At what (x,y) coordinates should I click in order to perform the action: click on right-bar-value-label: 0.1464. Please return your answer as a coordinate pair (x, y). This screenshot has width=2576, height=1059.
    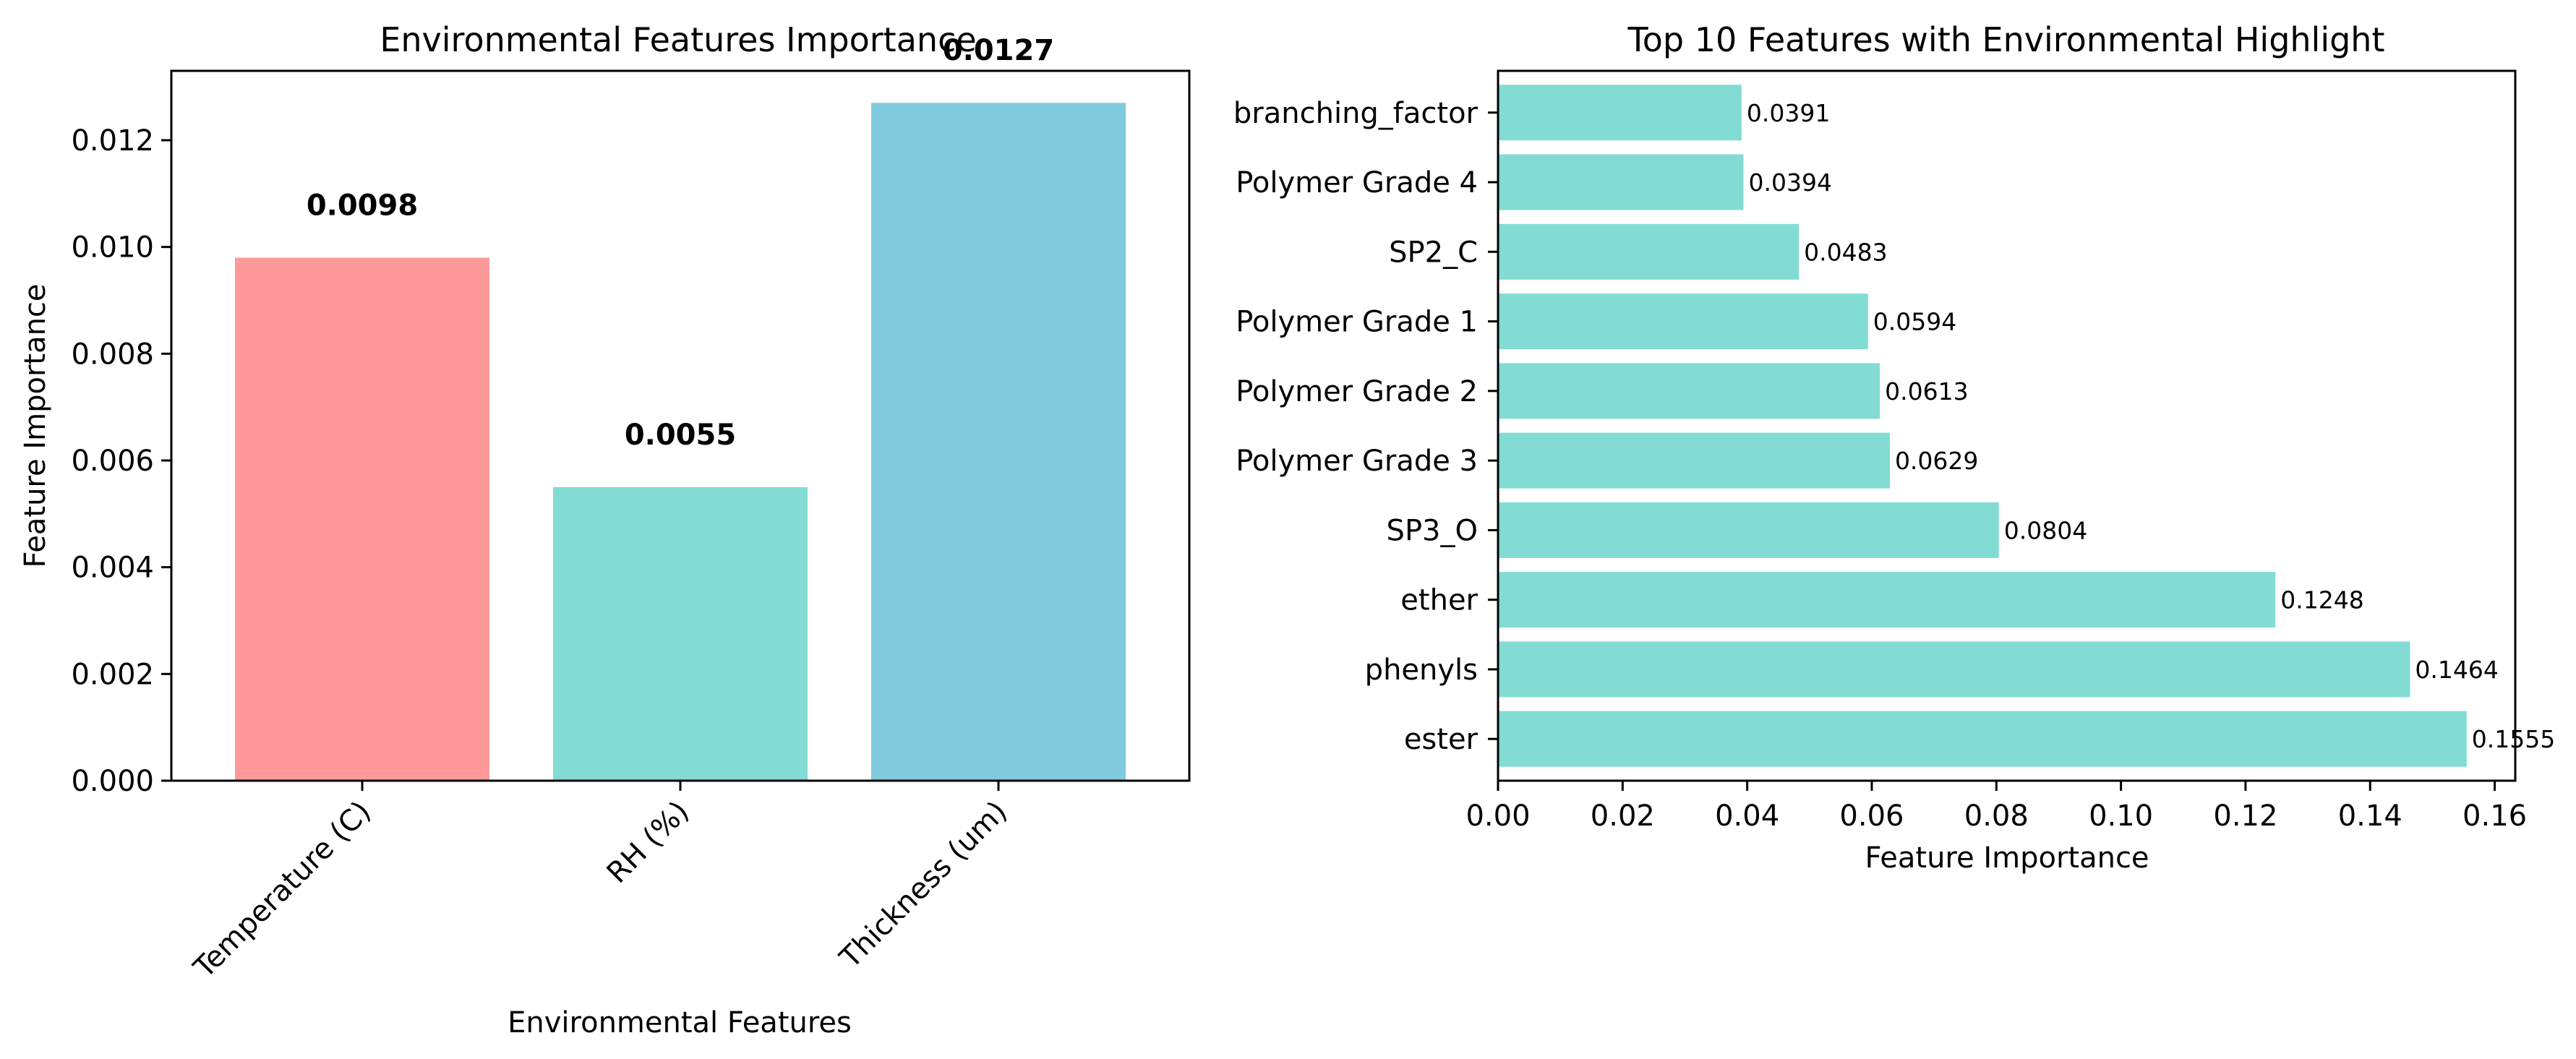
    Looking at the image, I should click on (2457, 670).